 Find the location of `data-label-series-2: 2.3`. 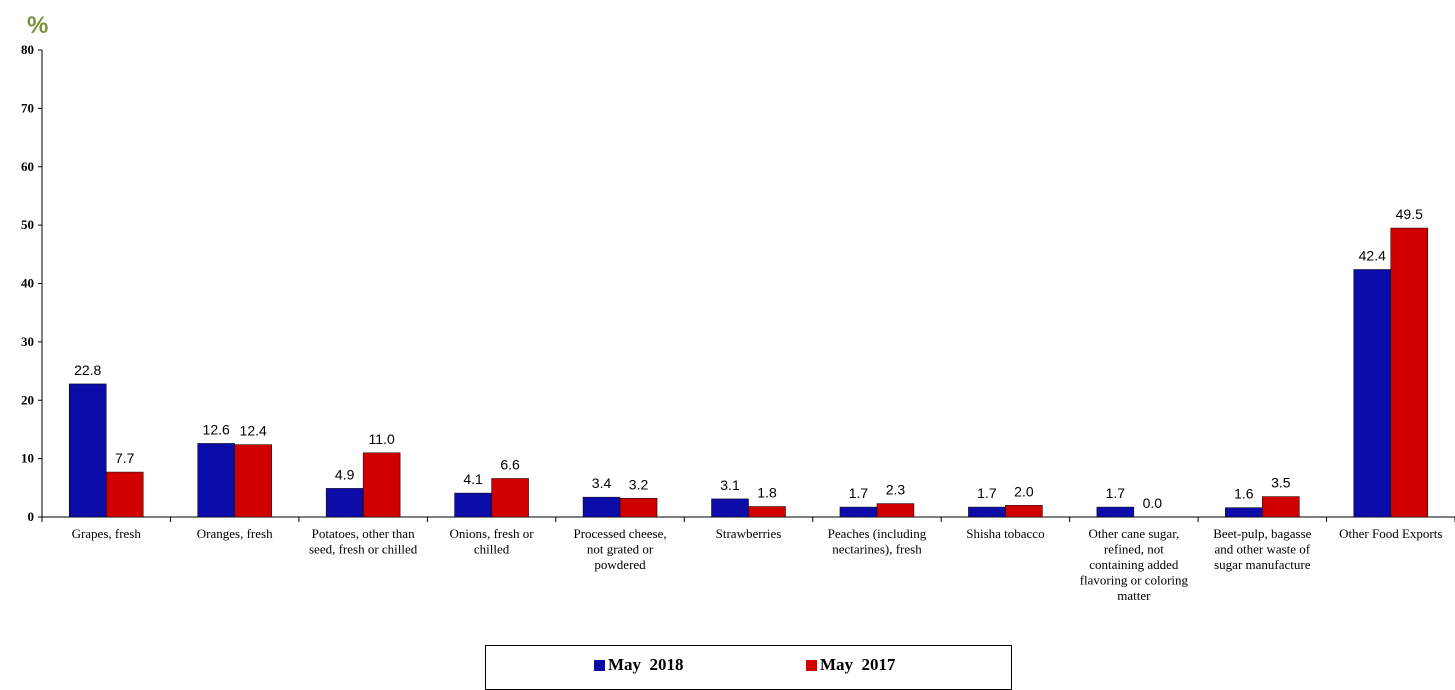

data-label-series-2: 2.3 is located at coordinates (896, 490).